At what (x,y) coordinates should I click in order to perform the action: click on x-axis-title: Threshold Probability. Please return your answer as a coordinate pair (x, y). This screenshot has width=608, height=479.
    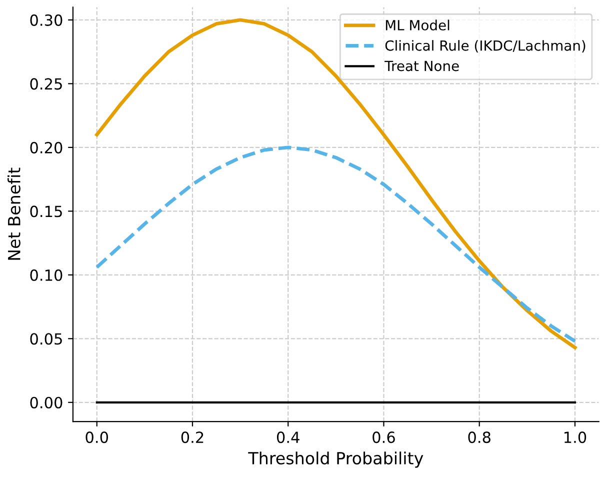
    Looking at the image, I should click on (336, 460).